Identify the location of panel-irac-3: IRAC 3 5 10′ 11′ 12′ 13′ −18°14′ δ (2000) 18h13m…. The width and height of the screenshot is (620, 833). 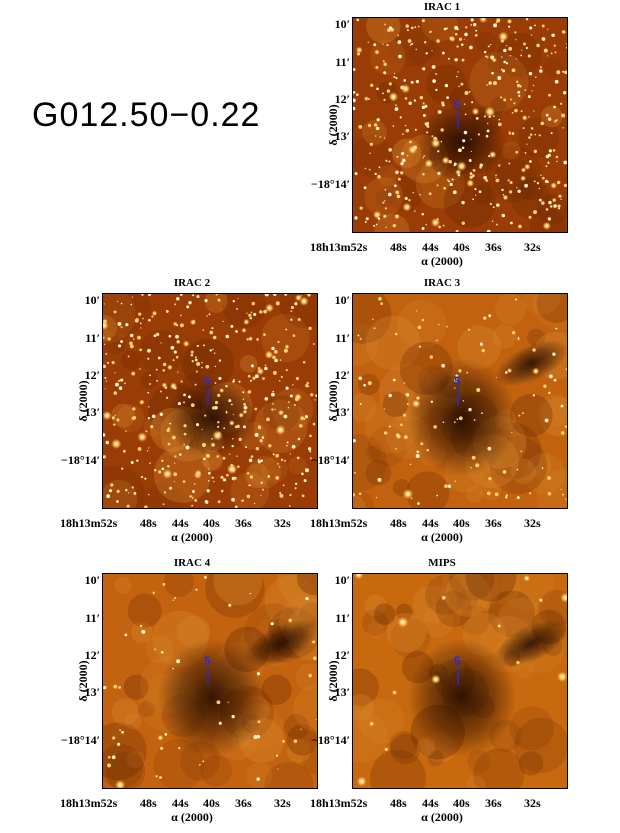
(442, 411).